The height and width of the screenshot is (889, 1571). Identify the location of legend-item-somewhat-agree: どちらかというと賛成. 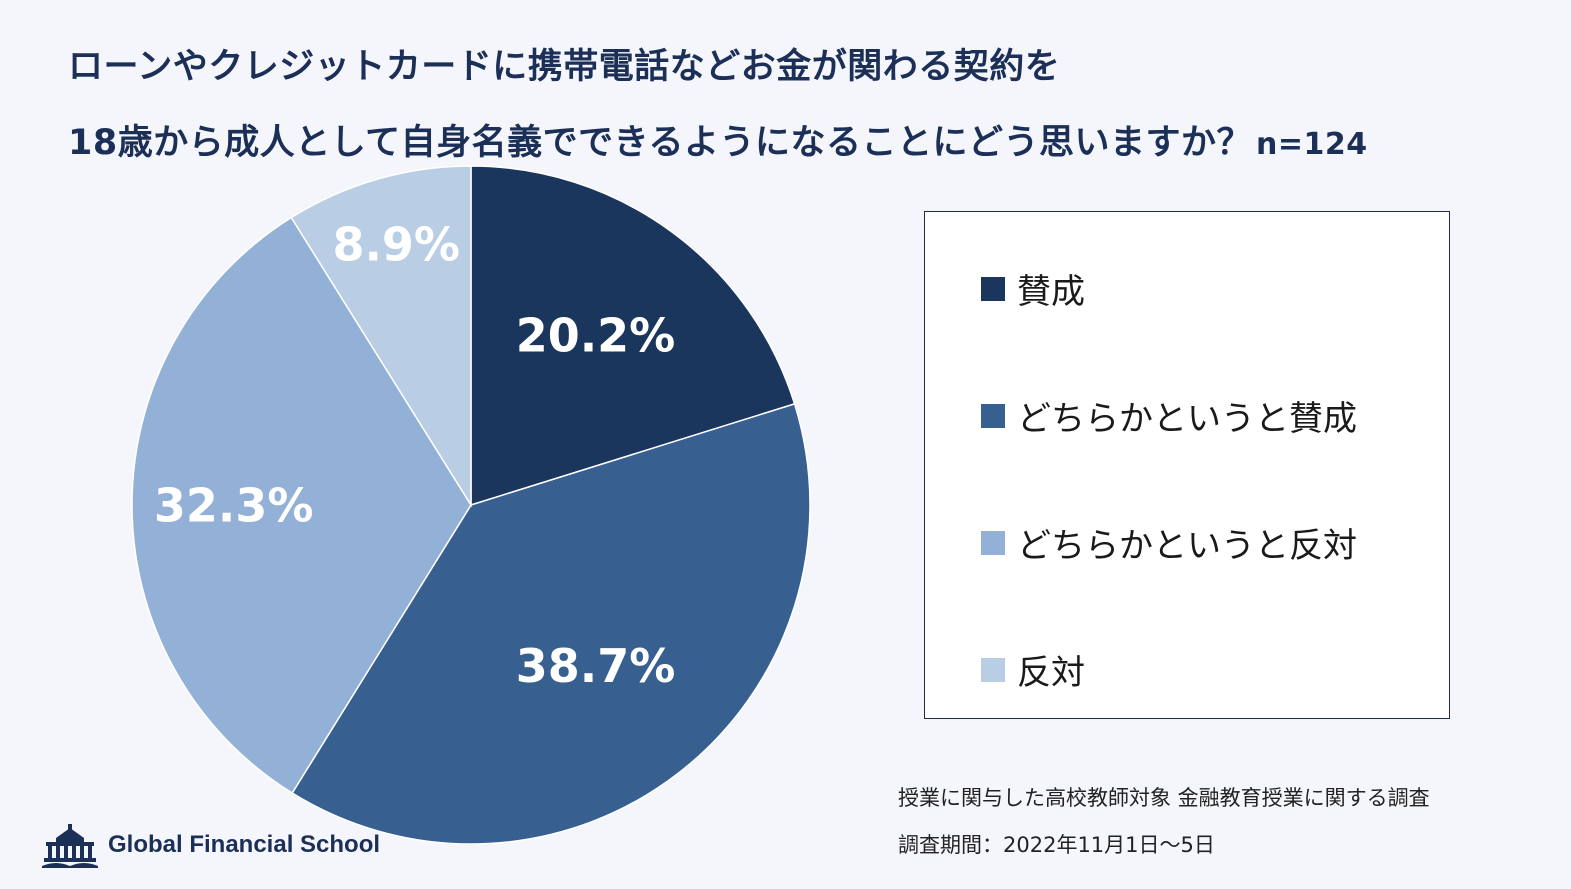
(1169, 415).